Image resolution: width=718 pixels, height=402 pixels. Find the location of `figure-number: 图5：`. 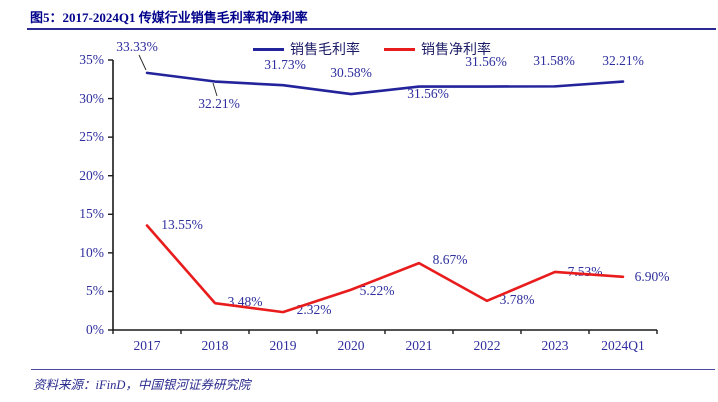

figure-number: 图5： is located at coordinates (46, 17).